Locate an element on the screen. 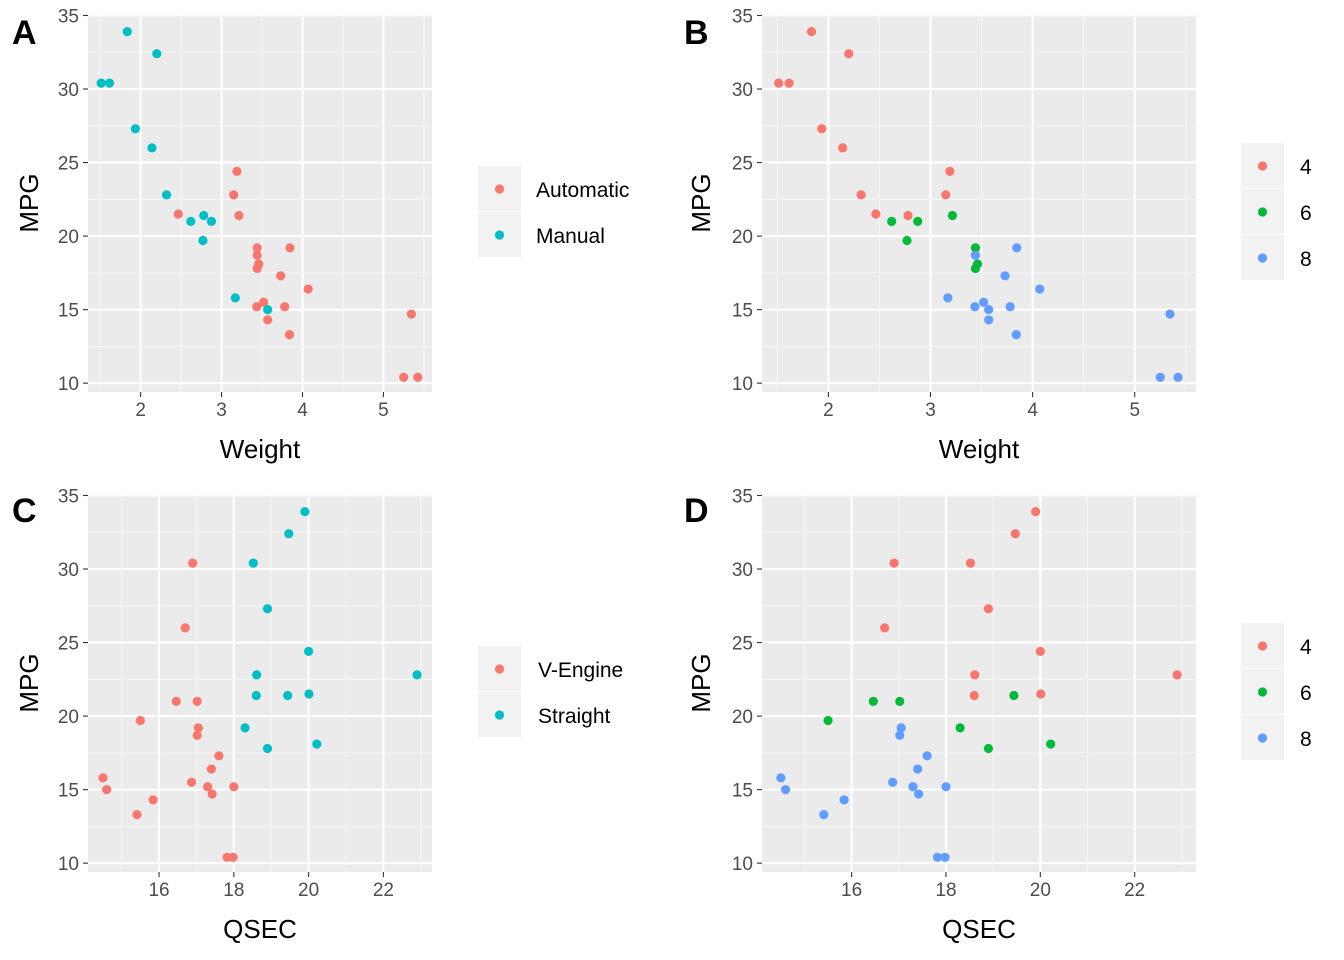 The height and width of the screenshot is (960, 1344). legend-label: V-Engine is located at coordinates (580, 670).